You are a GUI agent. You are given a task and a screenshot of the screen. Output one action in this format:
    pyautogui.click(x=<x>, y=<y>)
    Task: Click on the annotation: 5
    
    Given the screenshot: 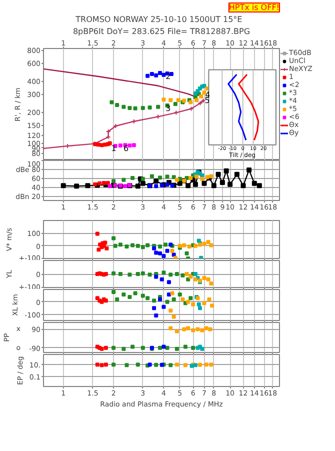 What is the action you would take?
    pyautogui.click(x=207, y=101)
    